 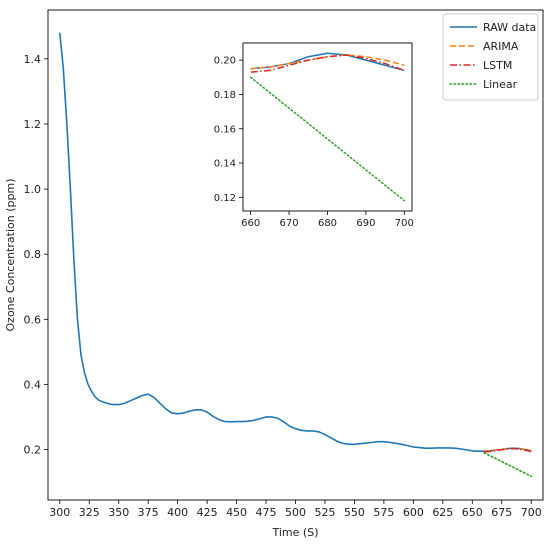 I want to click on y-tick-label: 0.4, so click(x=33, y=384).